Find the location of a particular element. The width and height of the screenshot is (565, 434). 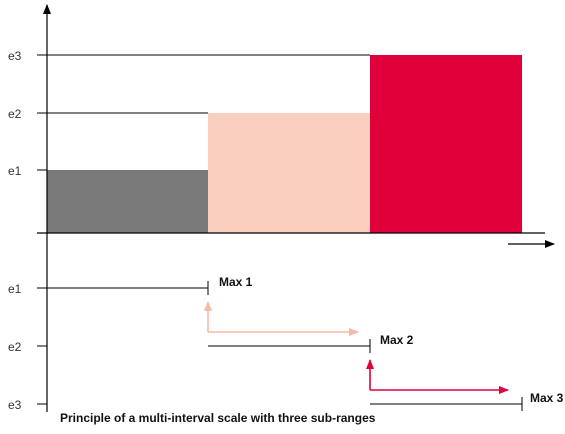

upper-label-e1: e1 is located at coordinates (15, 171).